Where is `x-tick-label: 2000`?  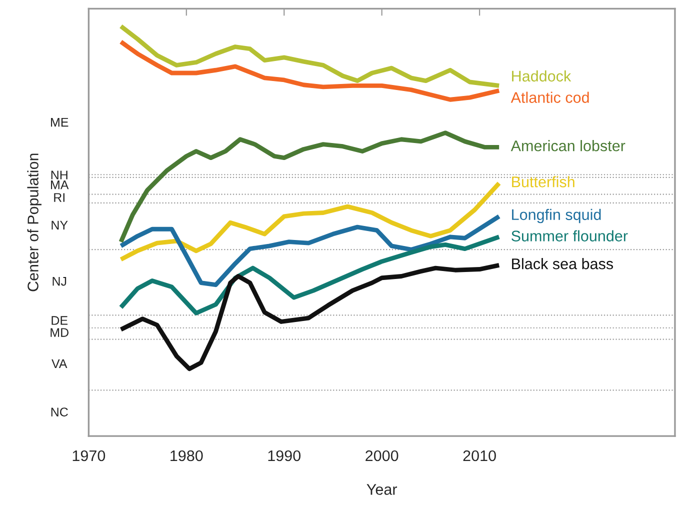
x-tick-label: 2000 is located at coordinates (382, 456).